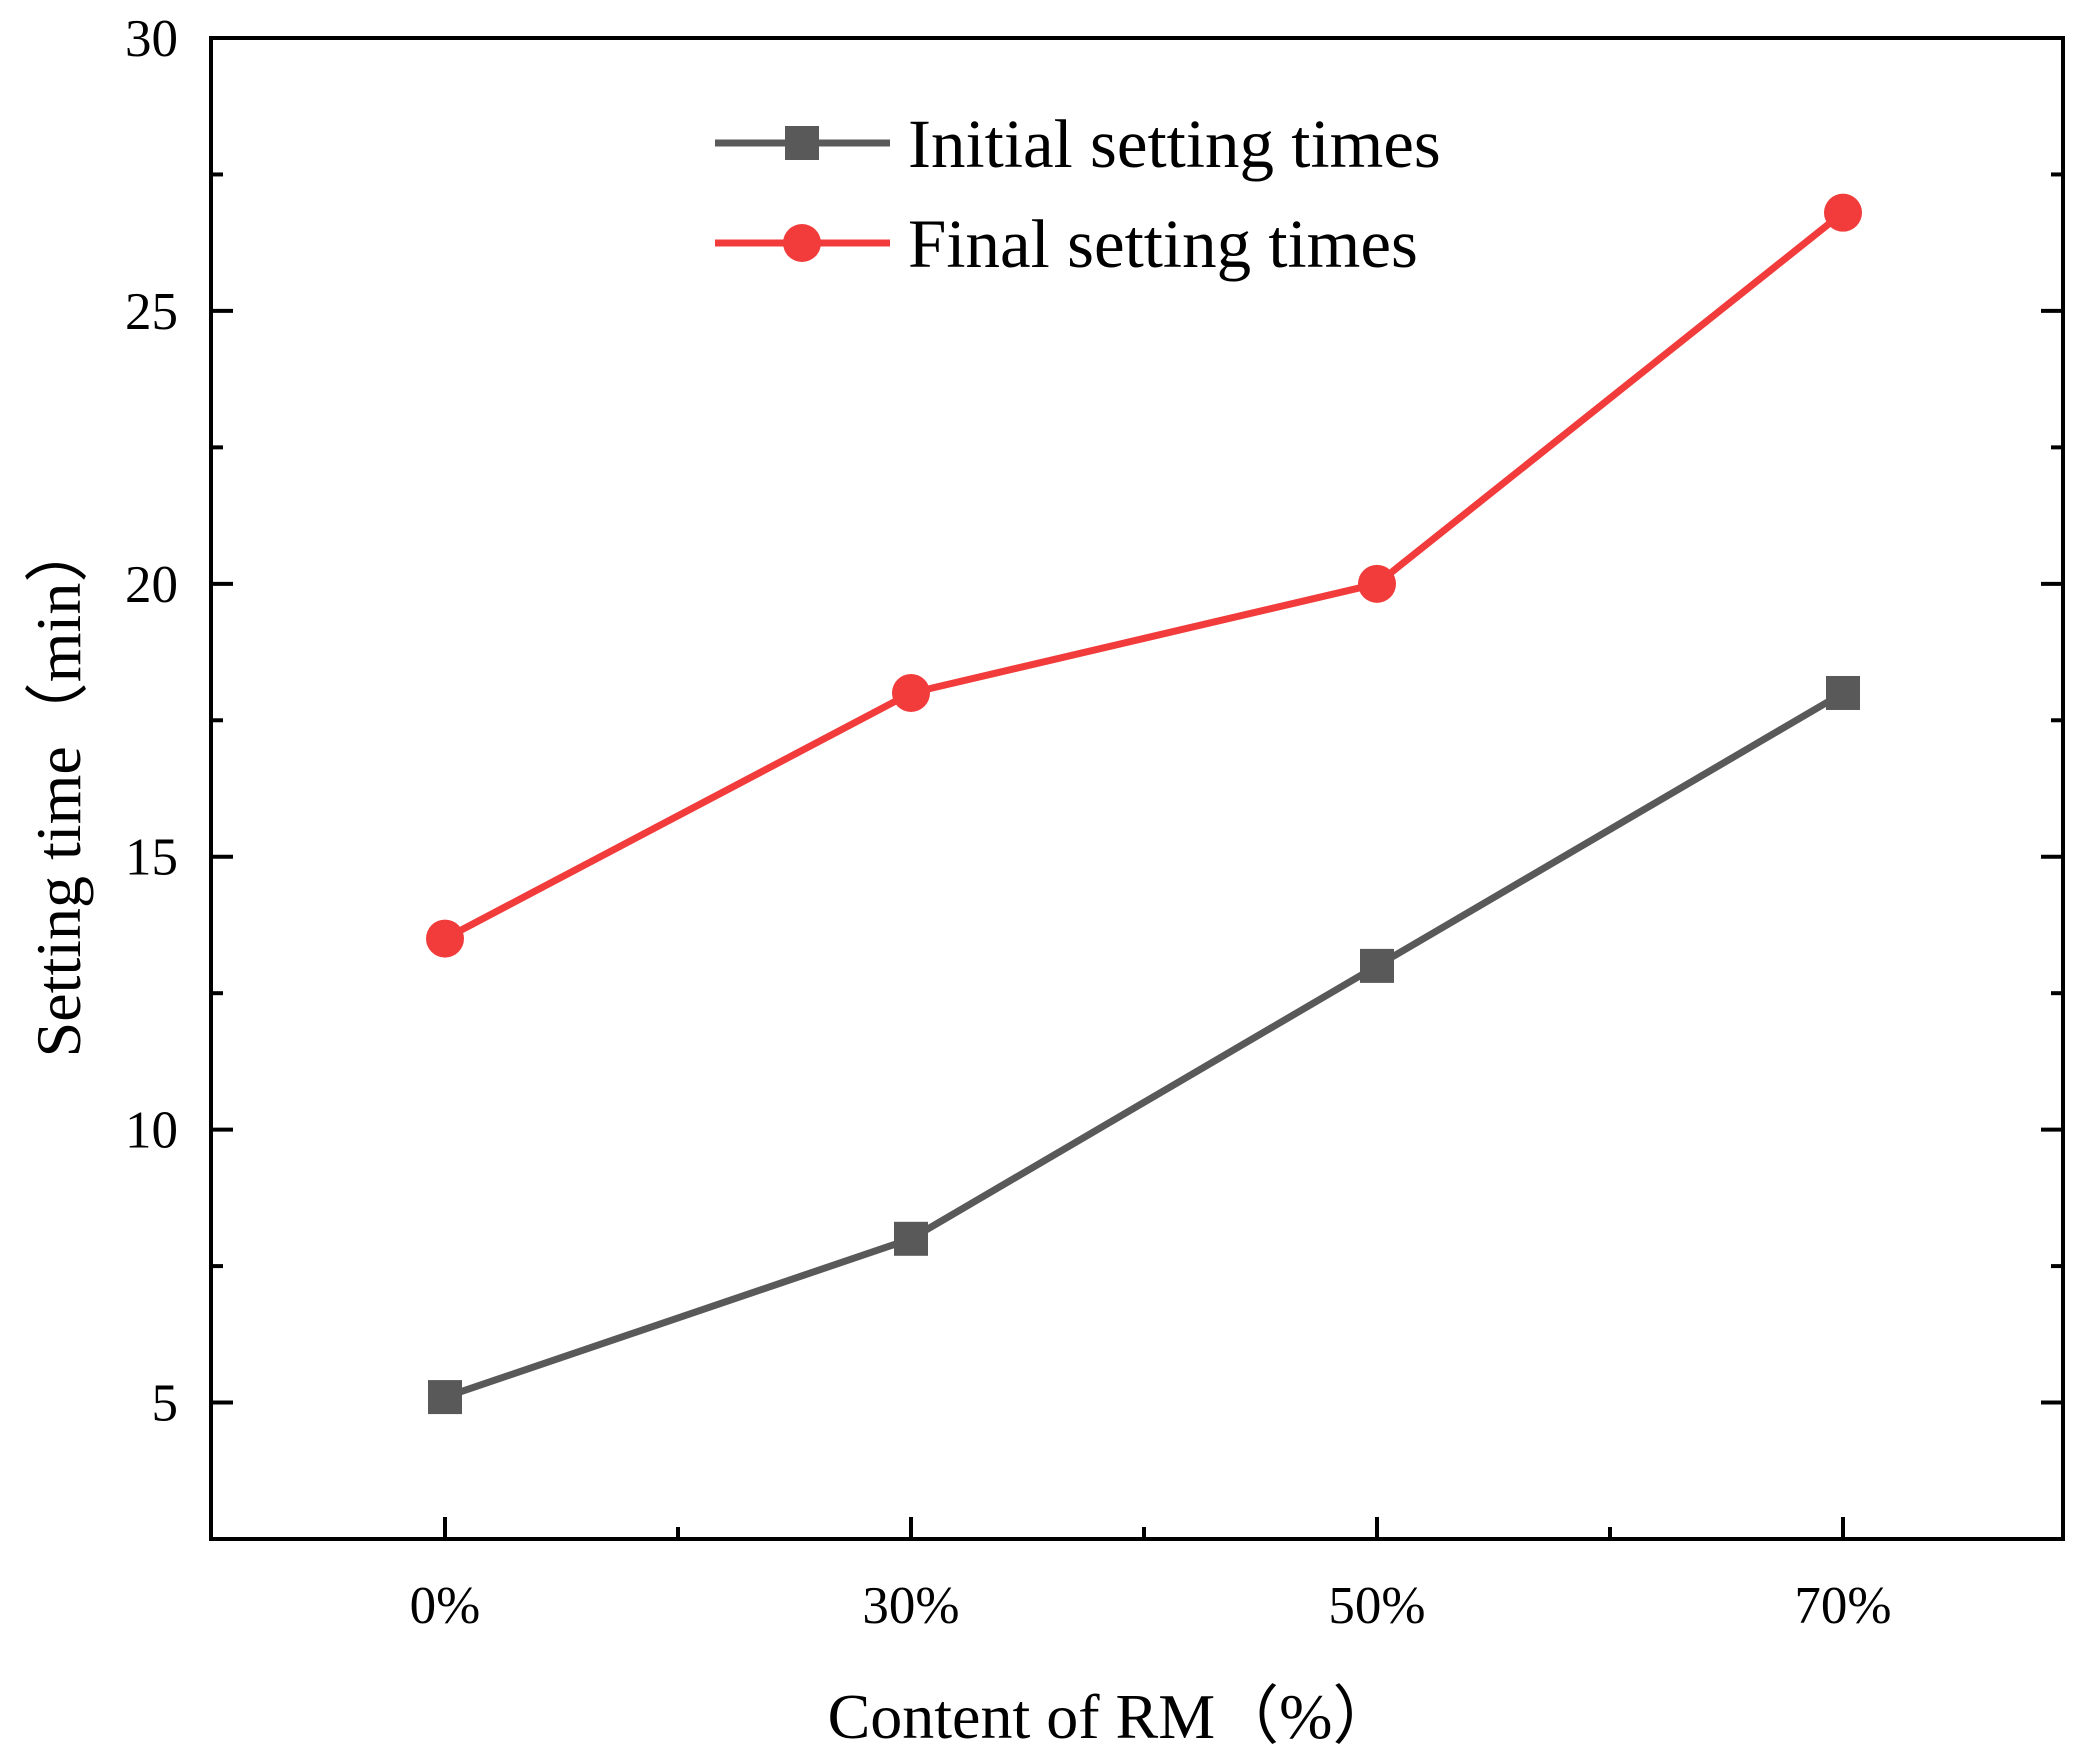 The height and width of the screenshot is (1755, 2091). I want to click on legend-label-initial-setting-times: Initial setting times, so click(1174, 144).